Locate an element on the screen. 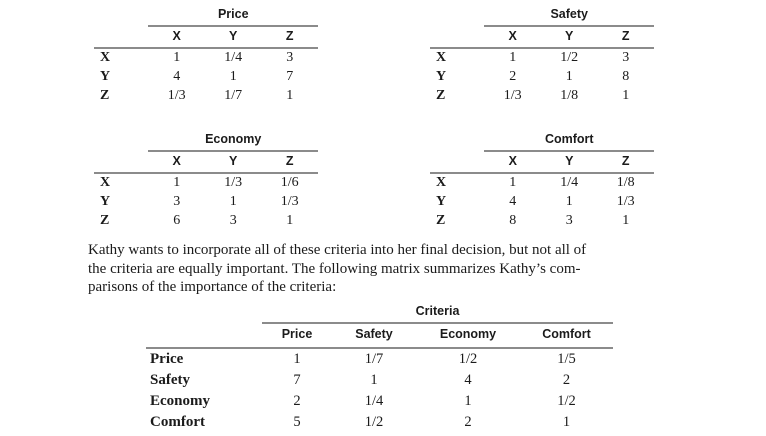 The image size is (766, 436). matrix-title: Comfort is located at coordinates (569, 141).